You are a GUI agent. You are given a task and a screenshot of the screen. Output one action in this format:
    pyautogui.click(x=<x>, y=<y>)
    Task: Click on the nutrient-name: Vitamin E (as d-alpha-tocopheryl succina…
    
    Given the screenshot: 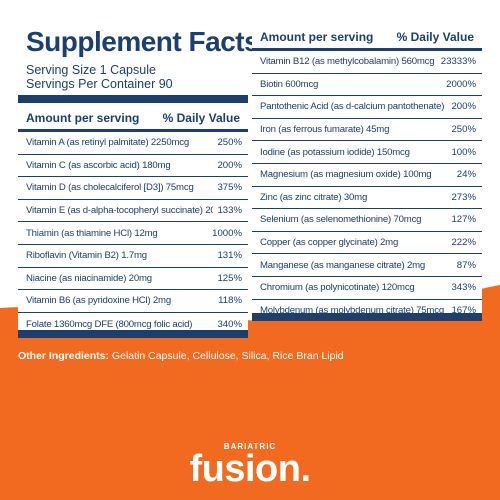 What is the action you would take?
    pyautogui.click(x=120, y=211)
    